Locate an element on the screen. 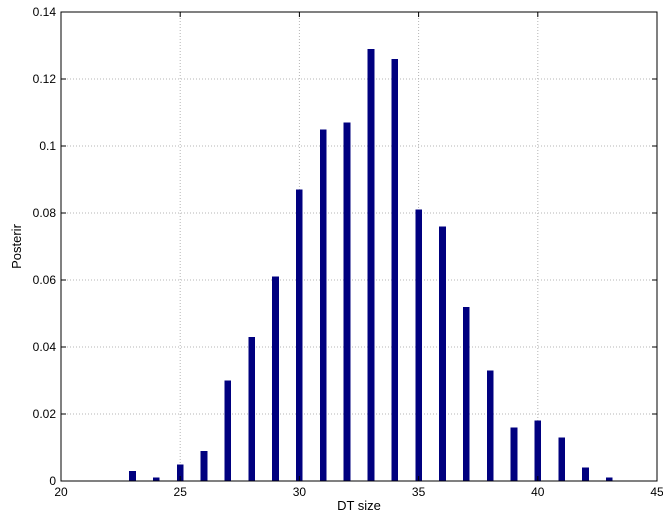 The image size is (663, 518). y-tick-label: 0.08 is located at coordinates (45, 213).